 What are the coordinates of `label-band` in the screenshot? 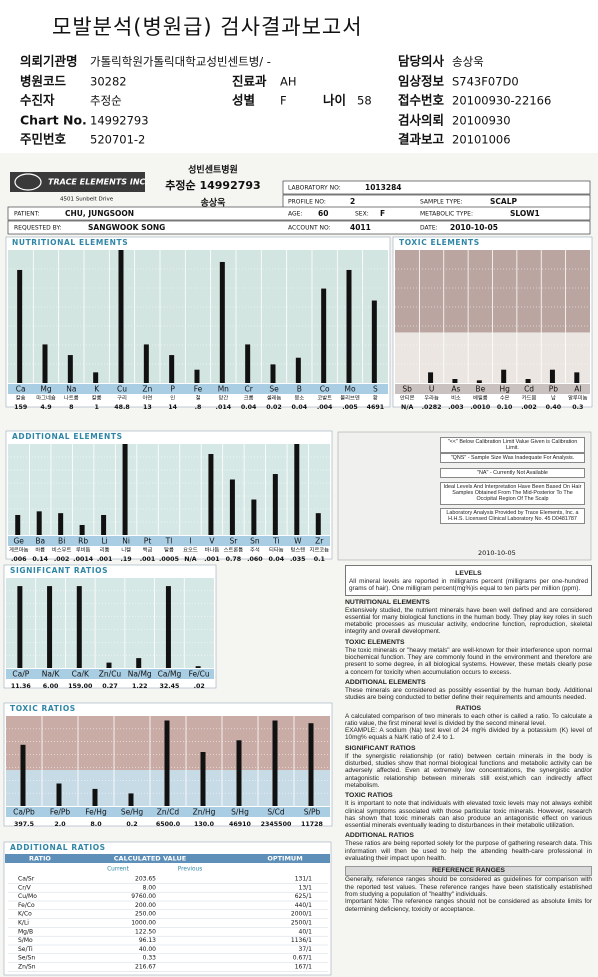 It's located at (198, 389).